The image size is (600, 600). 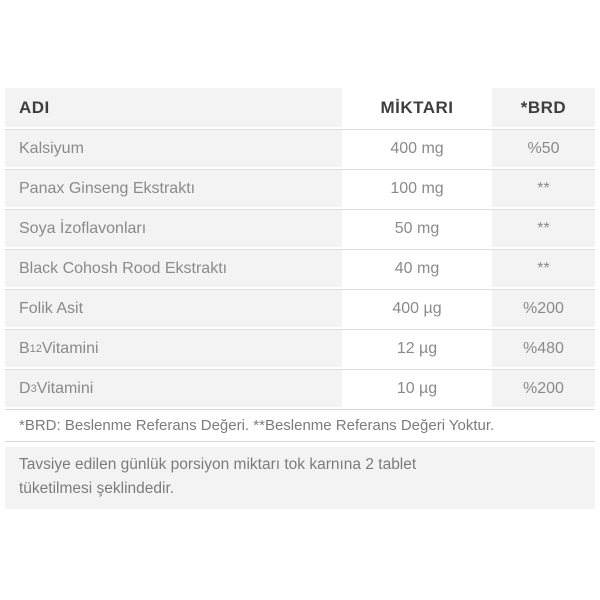 I want to click on table-row: Soya İzoflavonları 50 mg **, so click(x=300, y=228).